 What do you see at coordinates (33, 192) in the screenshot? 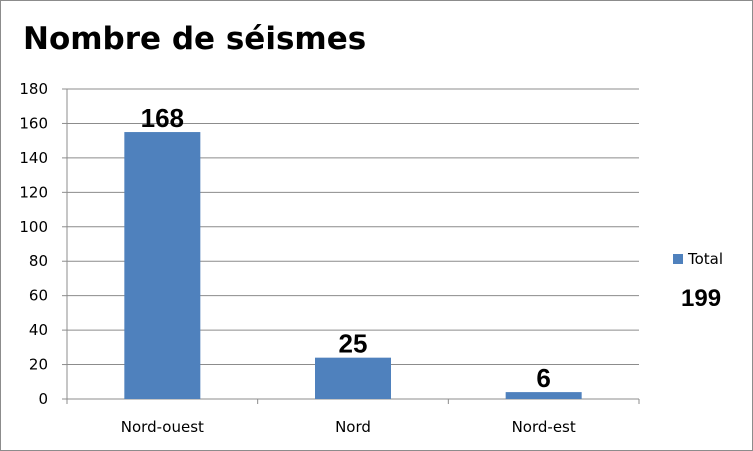
I see `y-tick-label: 120` at bounding box center [33, 192].